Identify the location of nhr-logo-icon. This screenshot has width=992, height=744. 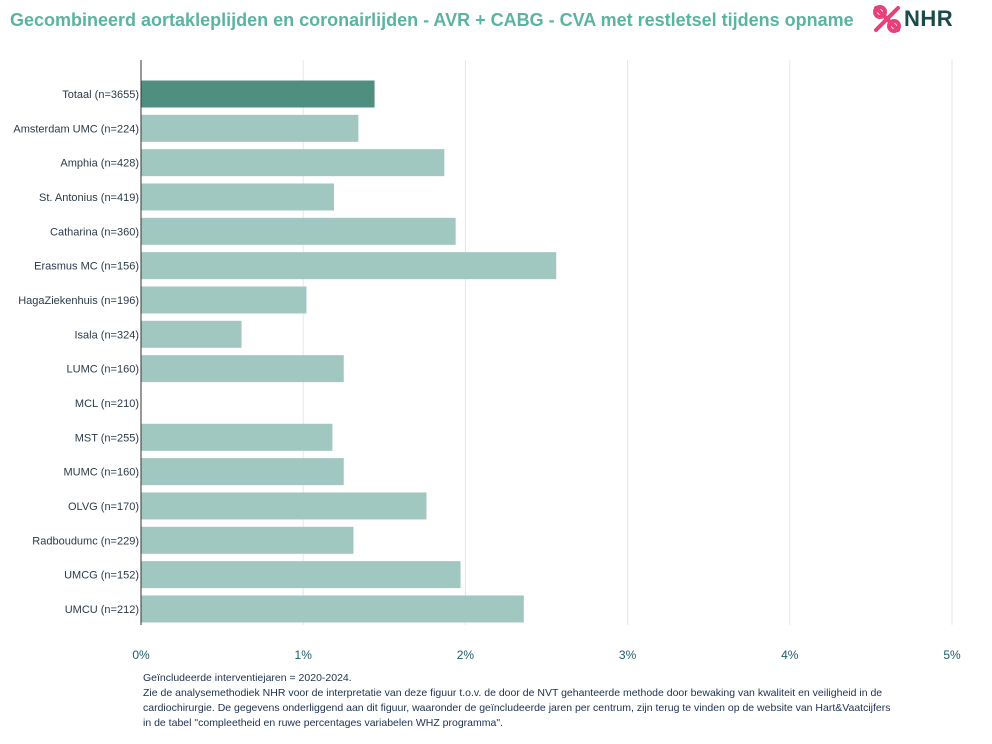
(887, 19).